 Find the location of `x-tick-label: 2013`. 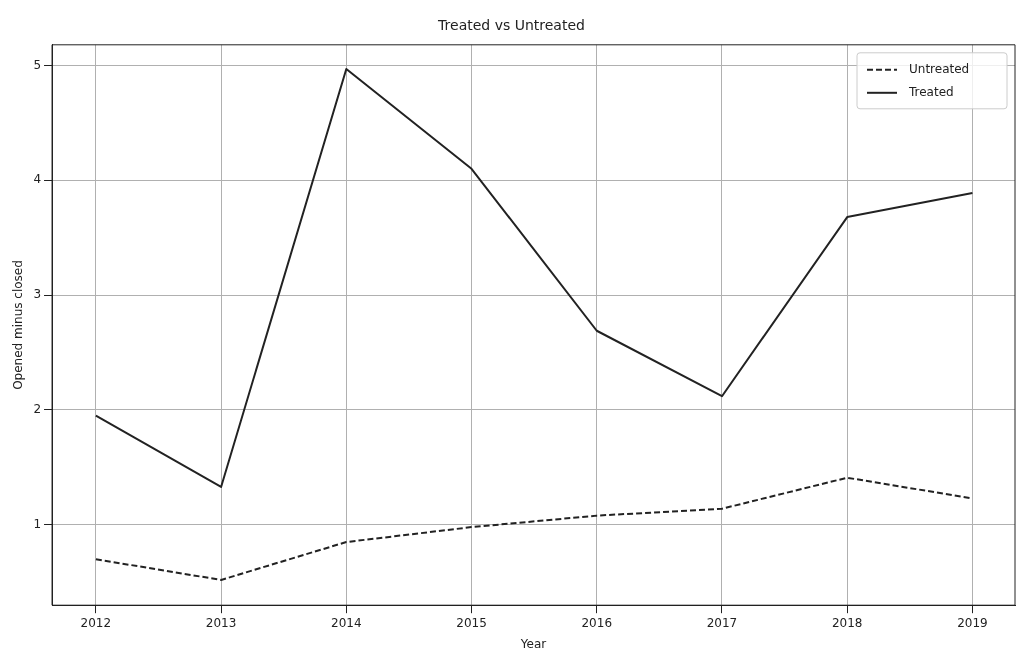

x-tick-label: 2013 is located at coordinates (221, 622).